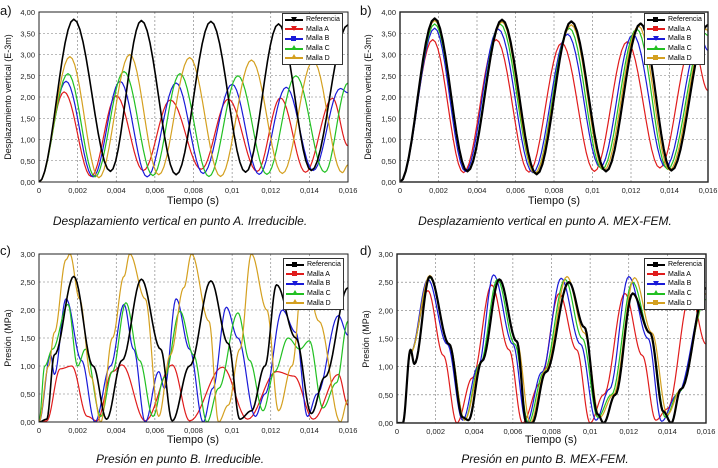 The width and height of the screenshot is (718, 468). Describe the element at coordinates (545, 459) in the screenshot. I see `chart-caption: Presión en punto B. MEX-FEM.` at that location.